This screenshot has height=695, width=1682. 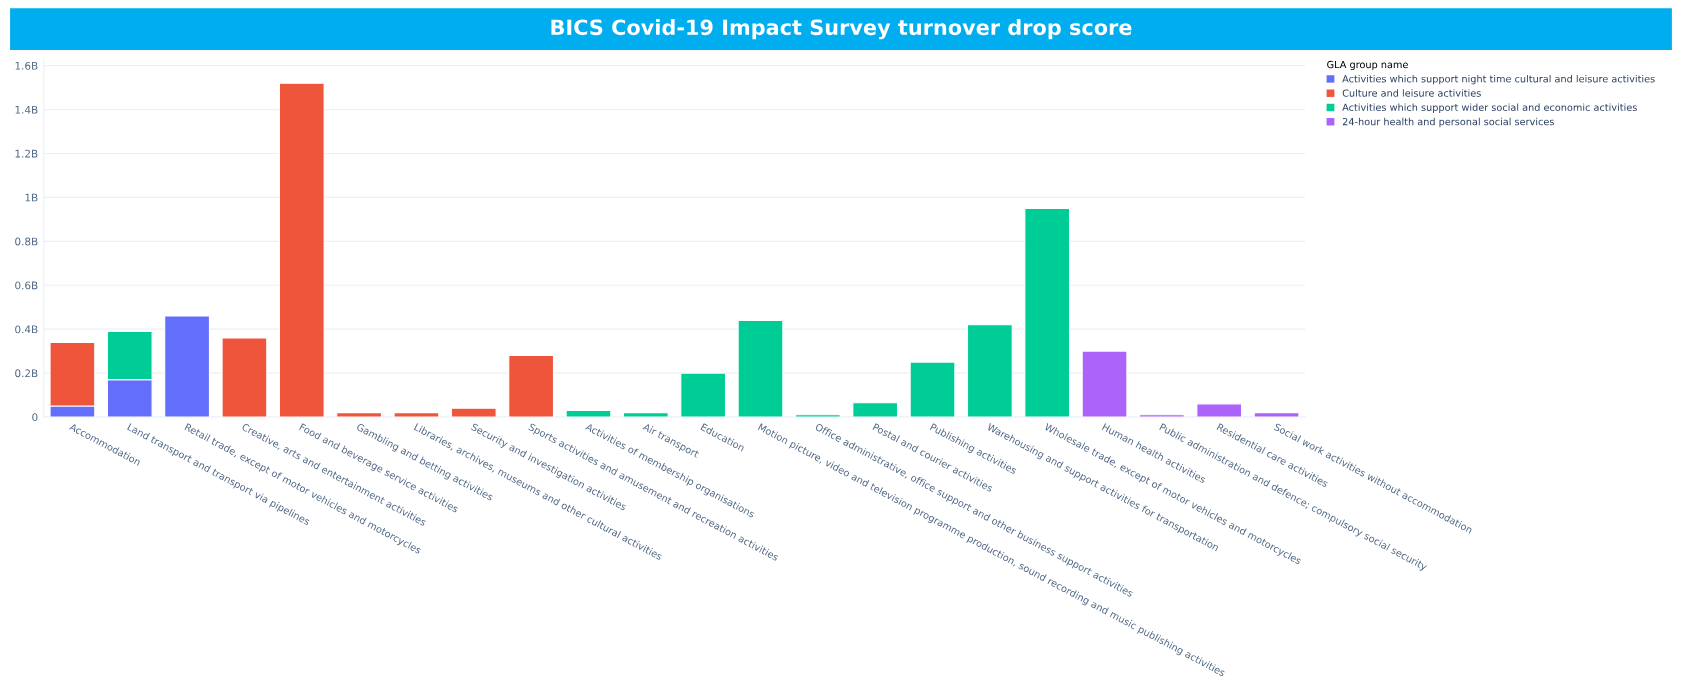 What do you see at coordinates (1411, 93) in the screenshot?
I see `legend-label: Culture and leisure activities` at bounding box center [1411, 93].